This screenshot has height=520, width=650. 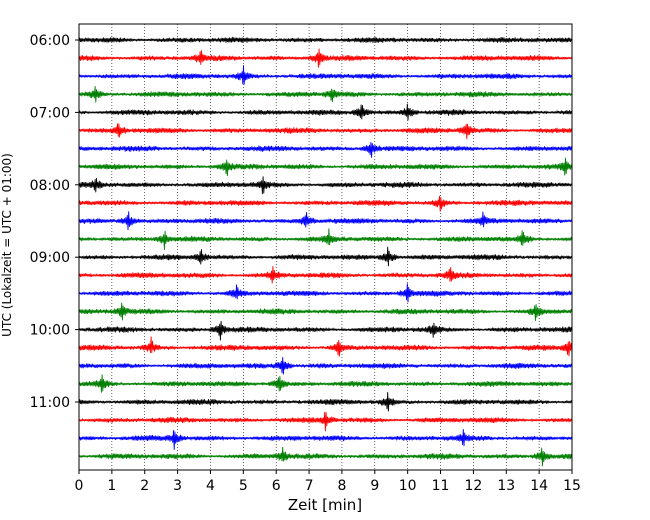 What do you see at coordinates (374, 486) in the screenshot?
I see `x-tick-label: 9` at bounding box center [374, 486].